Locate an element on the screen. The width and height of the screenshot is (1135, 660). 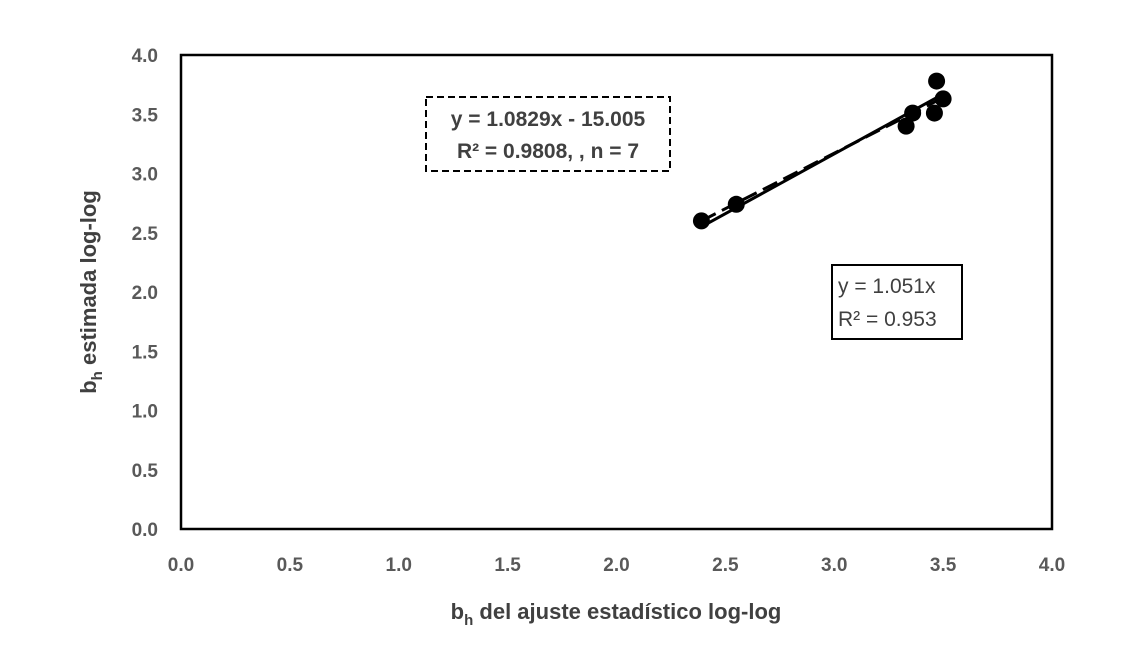
x-axis-title: bh del ajuste estadístico log-log is located at coordinates (616, 614).